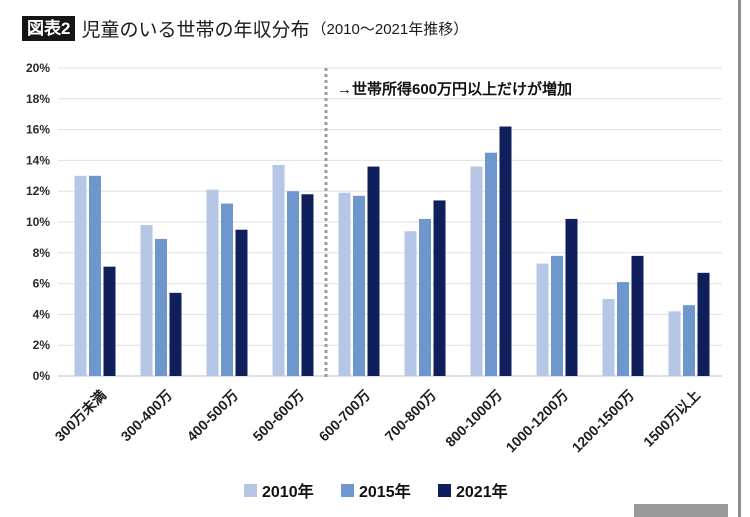 The width and height of the screenshot is (750, 517). Describe the element at coordinates (38, 68) in the screenshot. I see `y-tick-label: 20%` at that location.